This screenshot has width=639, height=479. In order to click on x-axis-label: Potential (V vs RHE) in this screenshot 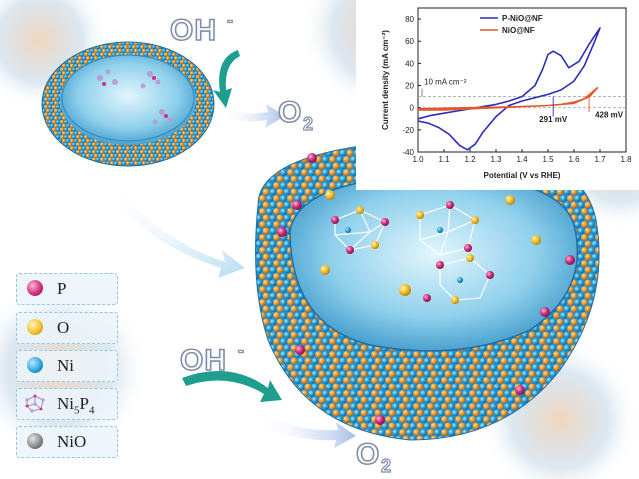, I will do `click(522, 175)`.